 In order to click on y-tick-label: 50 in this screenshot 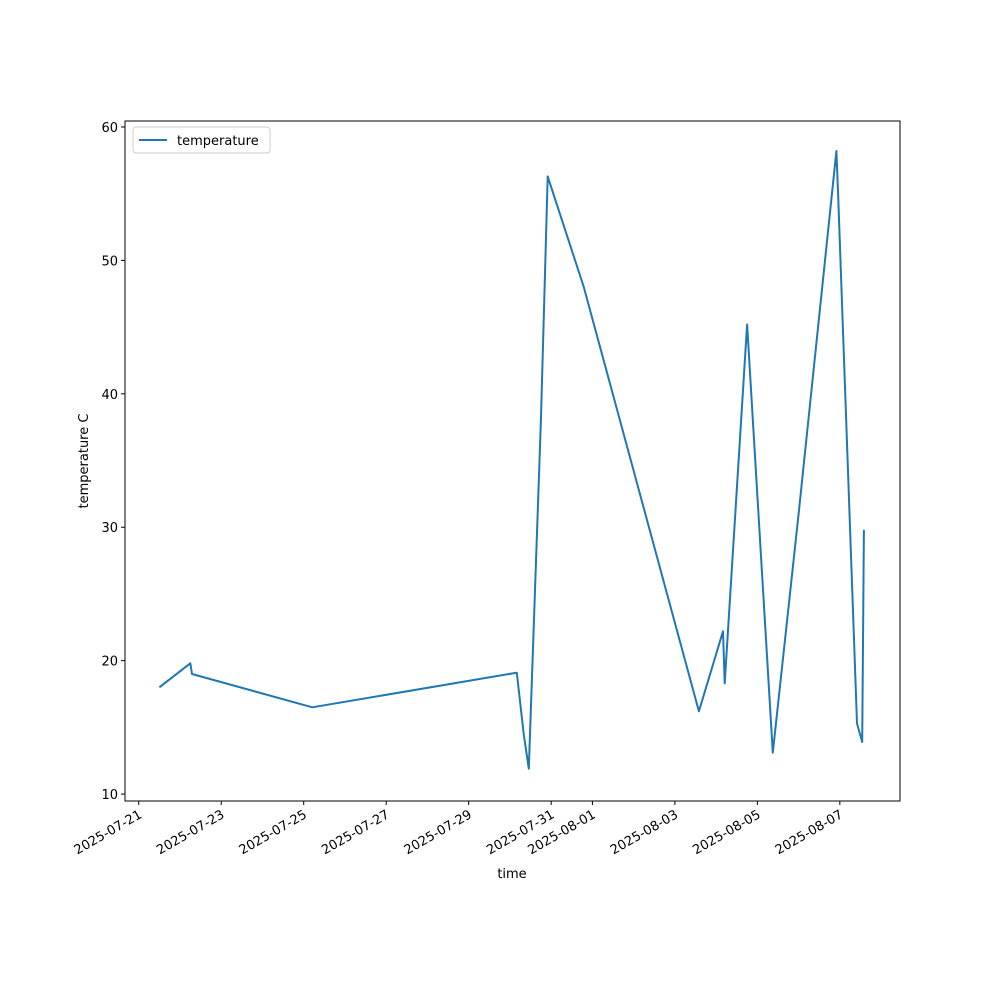, I will do `click(109, 261)`.